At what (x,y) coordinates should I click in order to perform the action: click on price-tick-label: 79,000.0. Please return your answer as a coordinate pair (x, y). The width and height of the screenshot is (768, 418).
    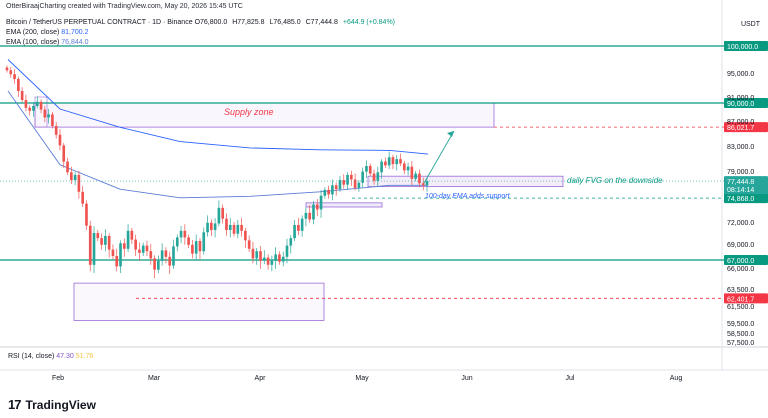
    Looking at the image, I should click on (740, 172).